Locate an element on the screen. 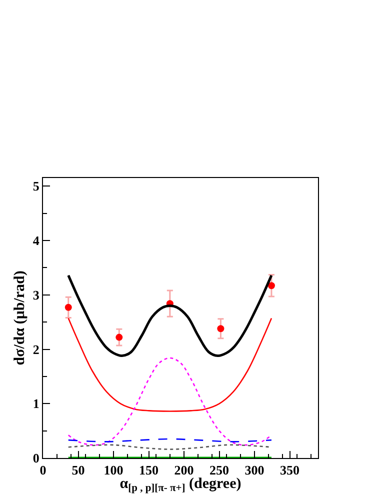 The image size is (382, 494). x-tick-label: 100 is located at coordinates (114, 470).